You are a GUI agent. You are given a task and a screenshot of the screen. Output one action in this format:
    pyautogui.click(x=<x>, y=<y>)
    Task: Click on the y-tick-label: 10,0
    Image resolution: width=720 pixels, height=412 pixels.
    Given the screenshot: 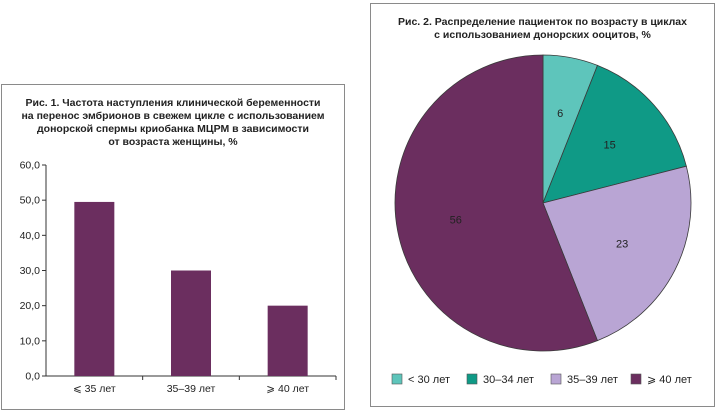 What is the action you would take?
    pyautogui.click(x=30, y=341)
    